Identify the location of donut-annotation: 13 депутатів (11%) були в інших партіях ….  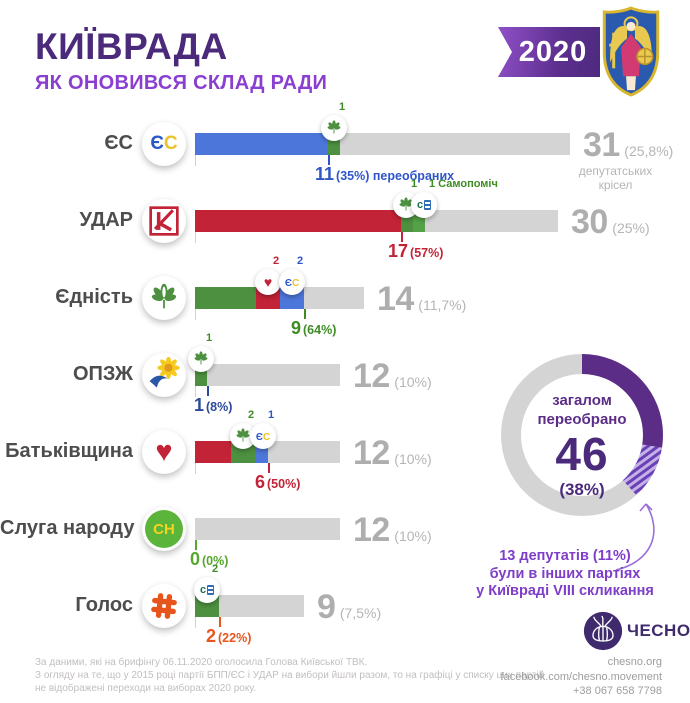
(565, 574).